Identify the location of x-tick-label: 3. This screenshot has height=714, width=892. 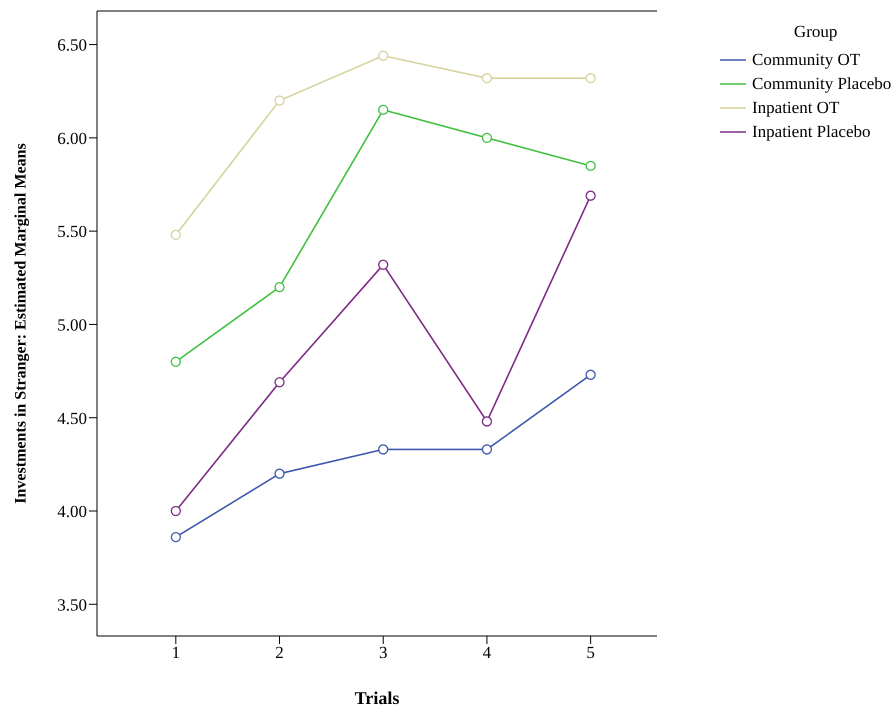
(383, 652).